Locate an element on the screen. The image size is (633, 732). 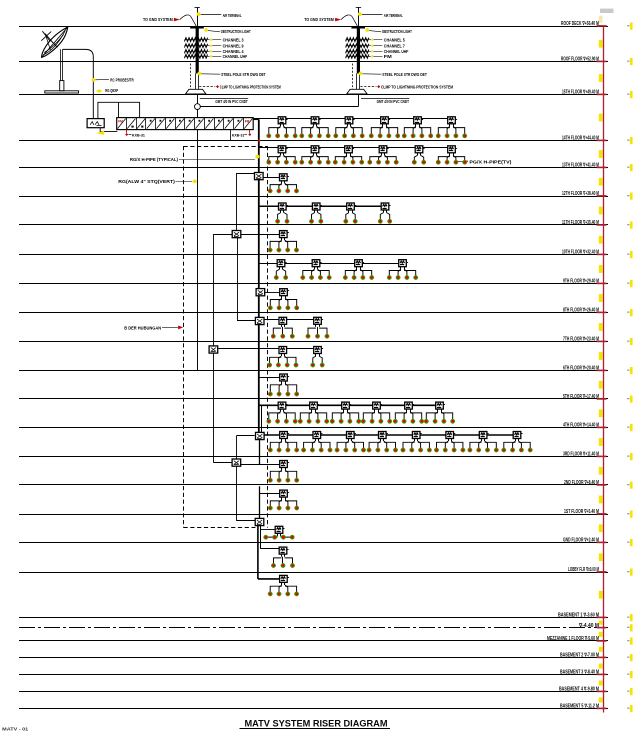
svg-text: LOBBY FLR ∇±0.00 M is located at coordinates (583, 570).